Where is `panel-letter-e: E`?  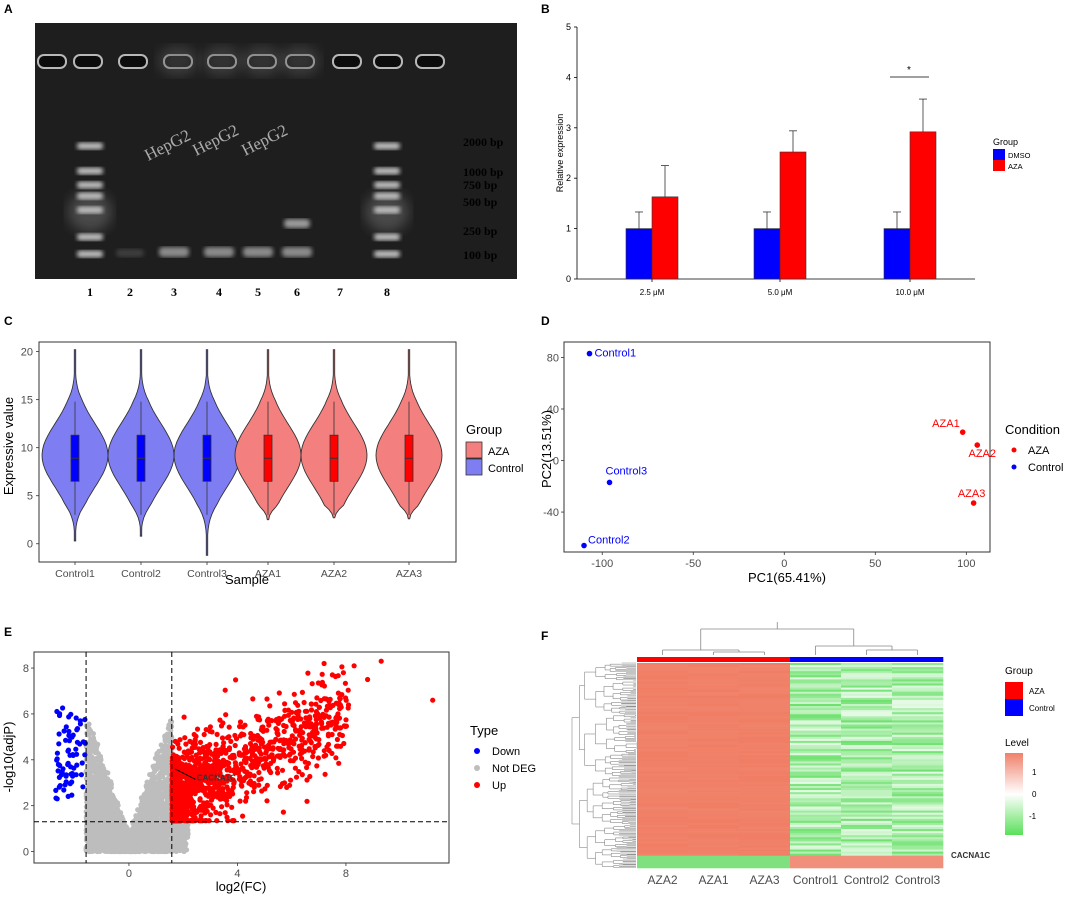
panel-letter-e: E is located at coordinates (8, 632).